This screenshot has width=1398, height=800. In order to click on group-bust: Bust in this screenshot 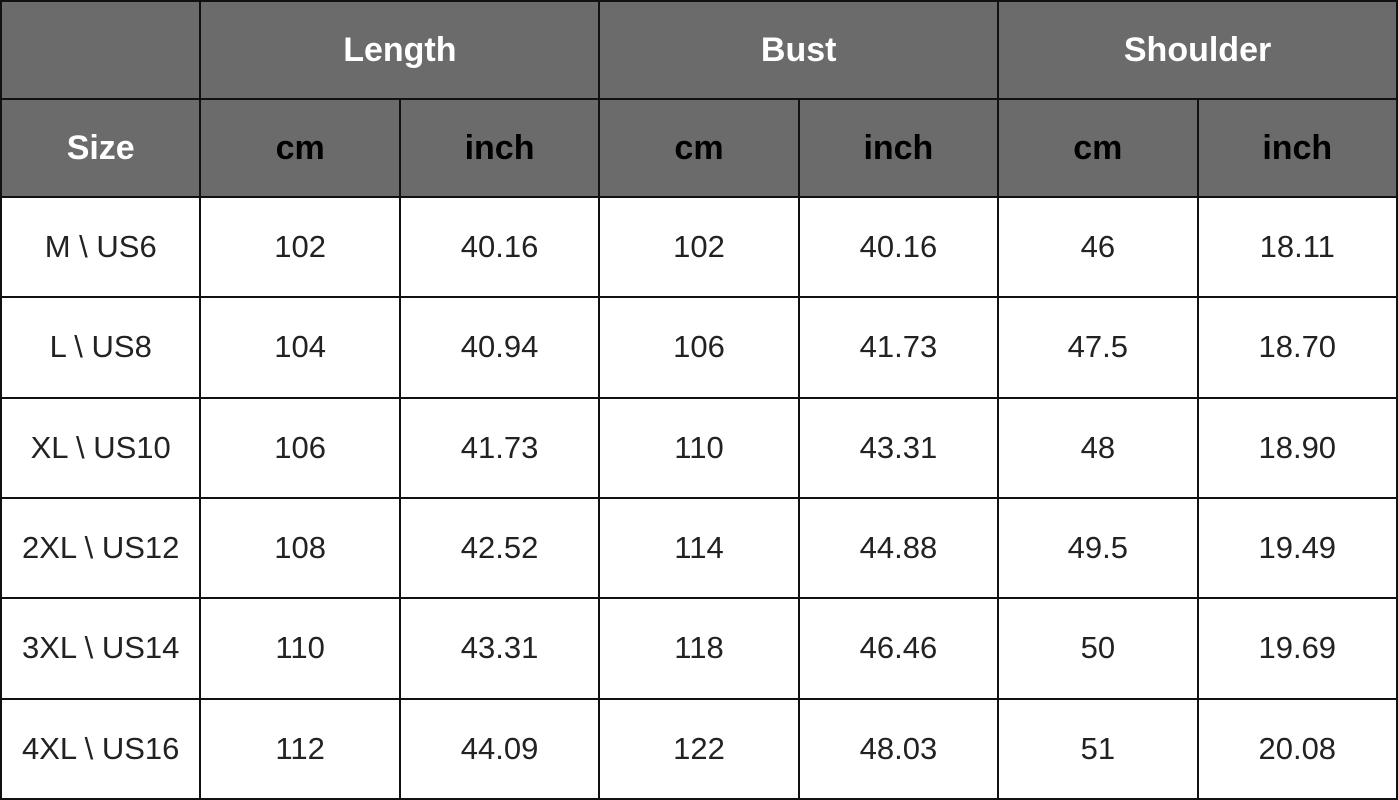, I will do `click(799, 50)`.